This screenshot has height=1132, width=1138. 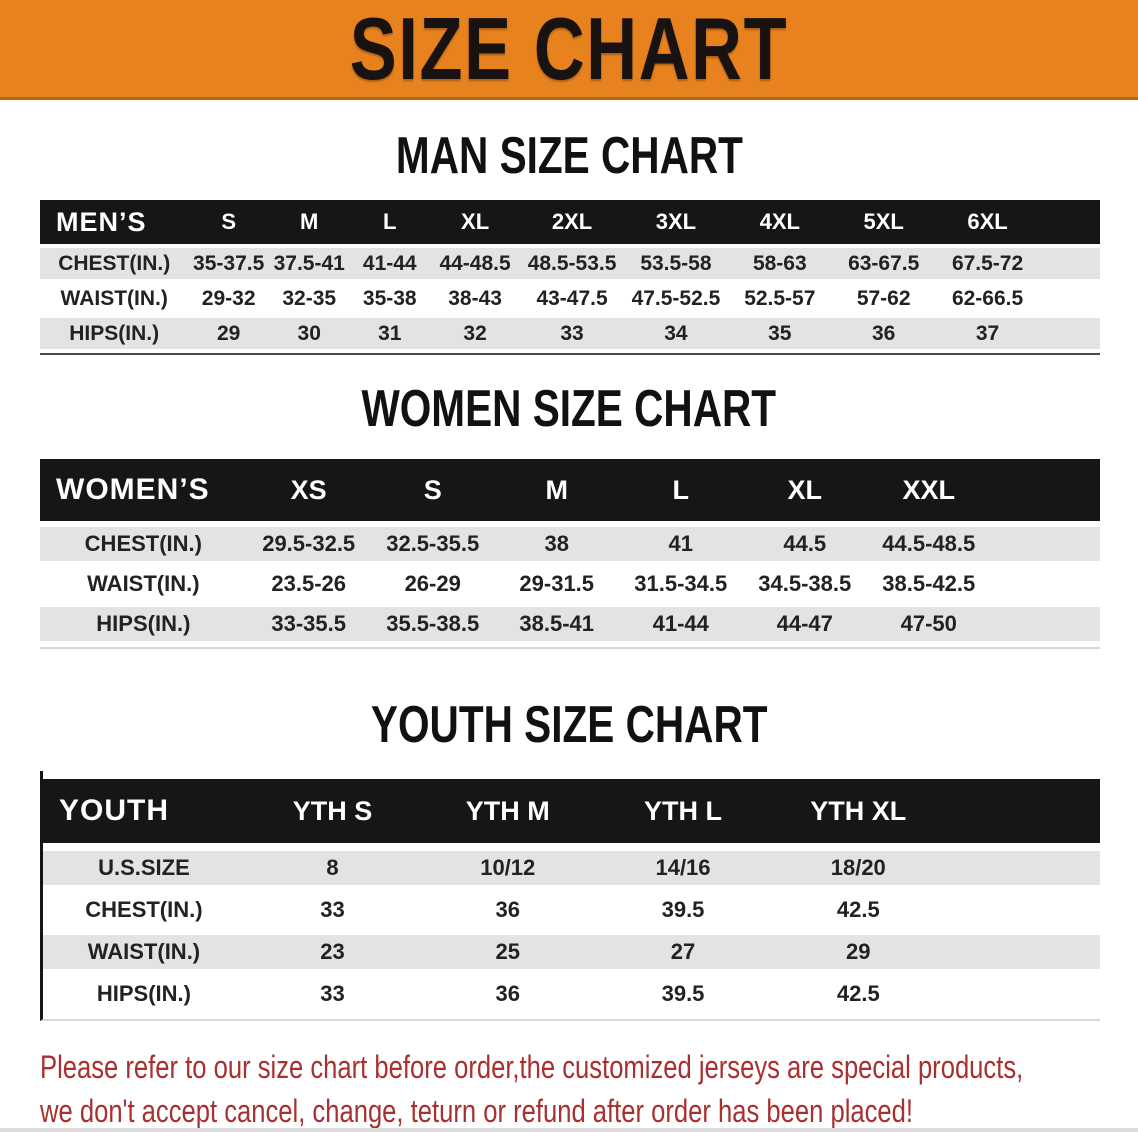 I want to click on value-cell: 48.5-53.5, so click(x=572, y=263).